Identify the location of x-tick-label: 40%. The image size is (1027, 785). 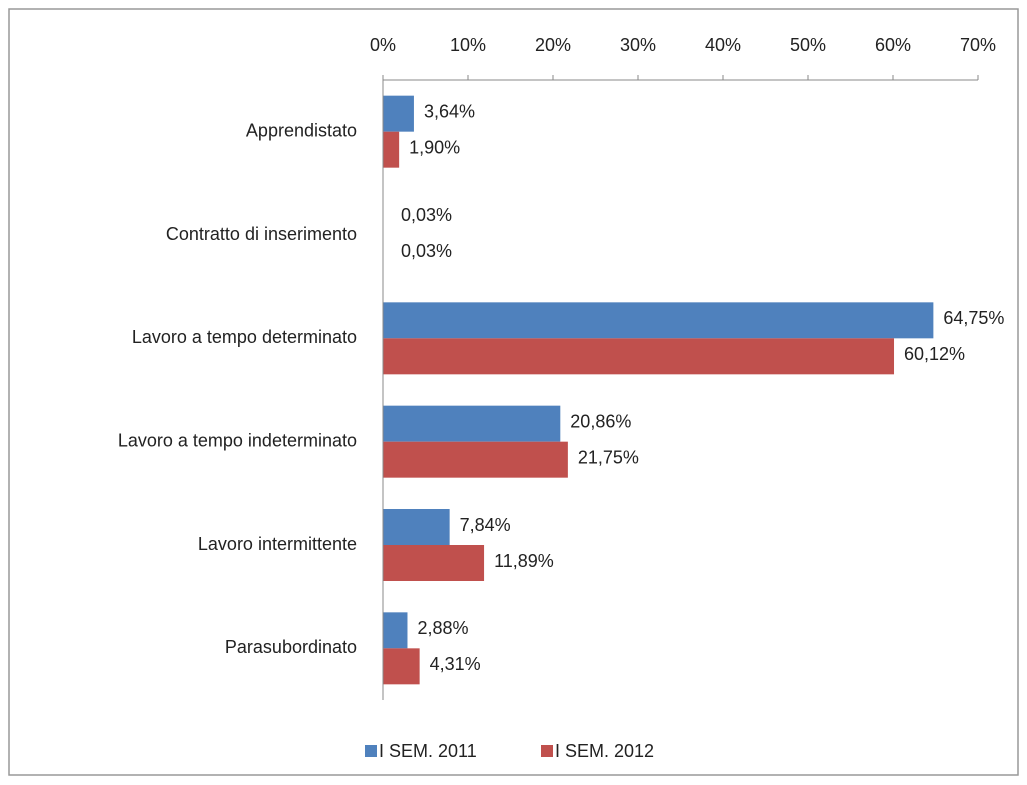
(723, 45).